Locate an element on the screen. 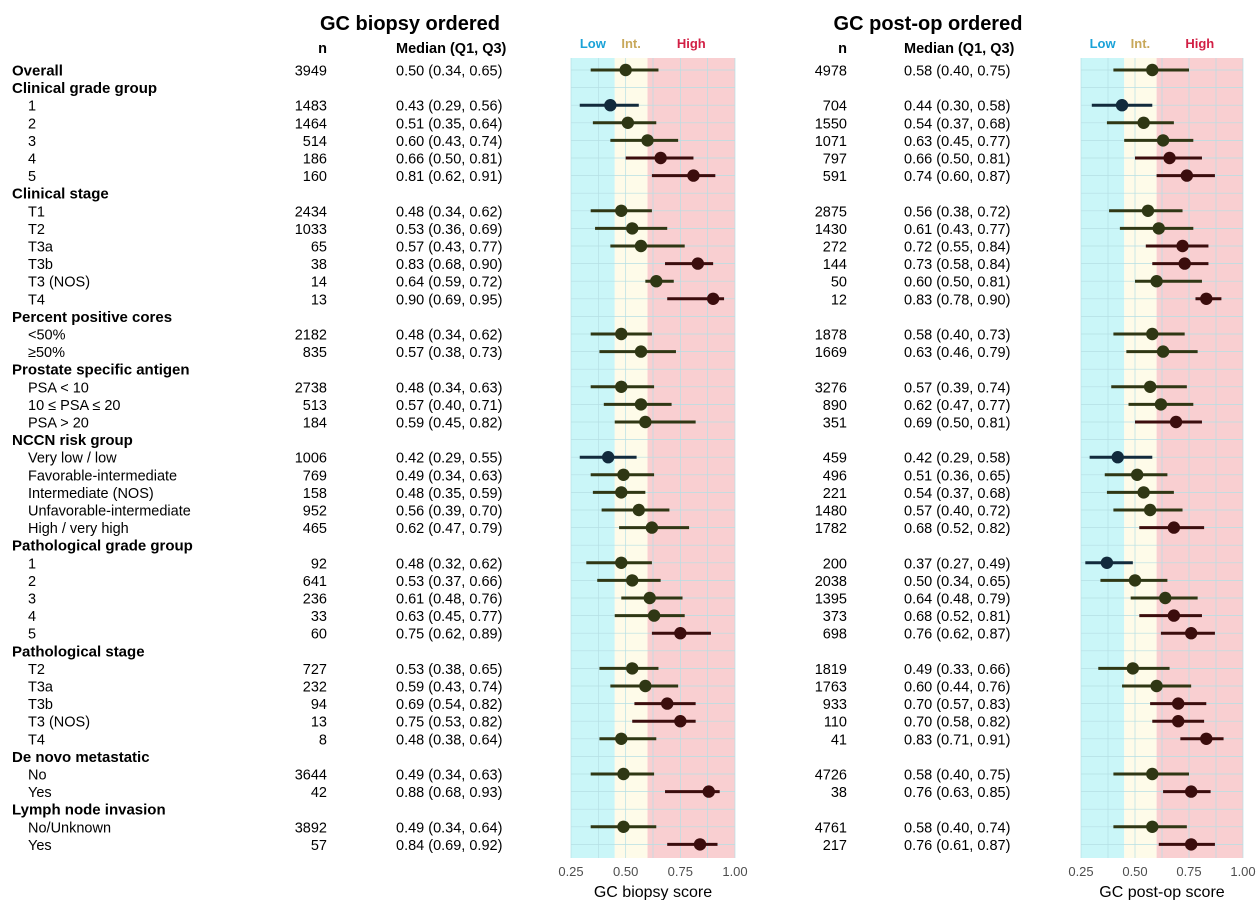 Image resolution: width=1257 pixels, height=900 pixels. biopsy-median-text: 0.53 (0.38, 0.65) is located at coordinates (449, 670).